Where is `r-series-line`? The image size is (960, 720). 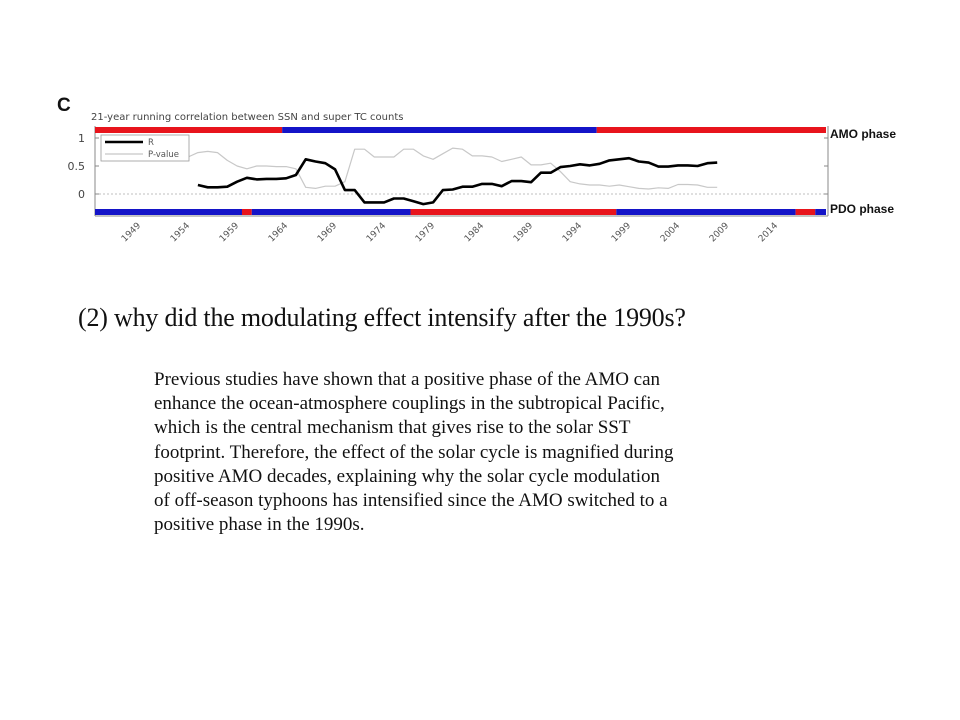 r-series-line is located at coordinates (457, 181).